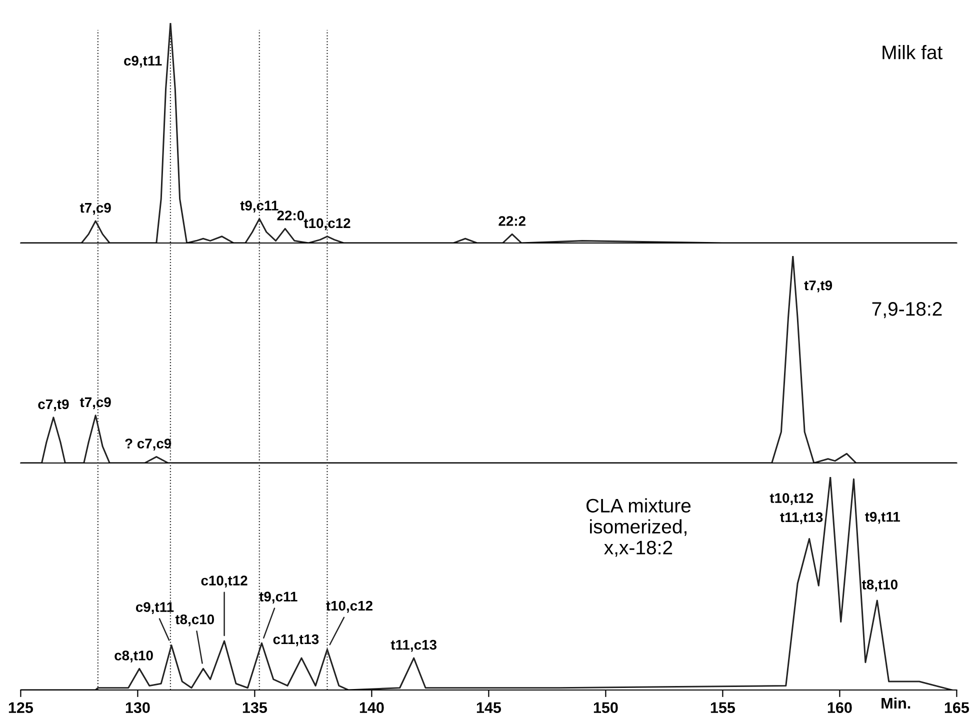 This screenshot has height=728, width=975. Describe the element at coordinates (792, 499) in the screenshot. I see `annotation: t10,t12` at that location.